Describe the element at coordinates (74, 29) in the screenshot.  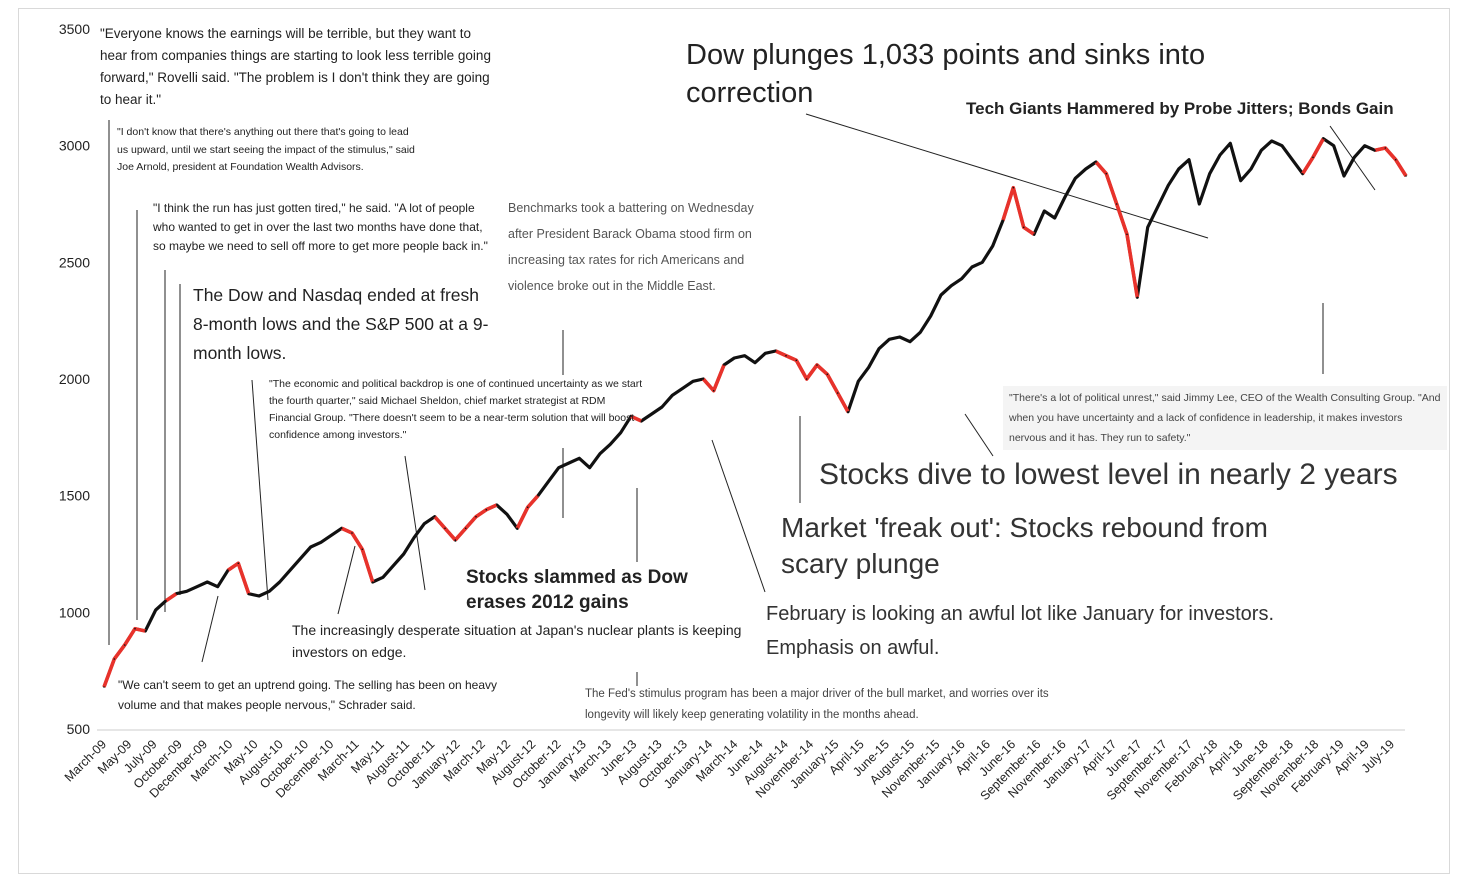
I see `y-tick-label: 3500` at that location.